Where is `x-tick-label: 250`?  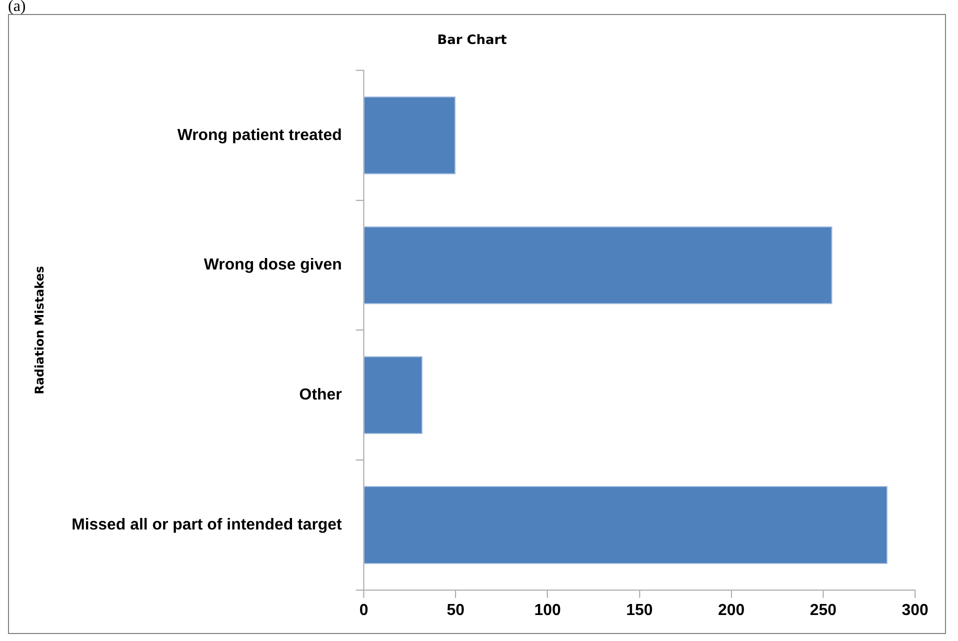
x-tick-label: 250 is located at coordinates (823, 610).